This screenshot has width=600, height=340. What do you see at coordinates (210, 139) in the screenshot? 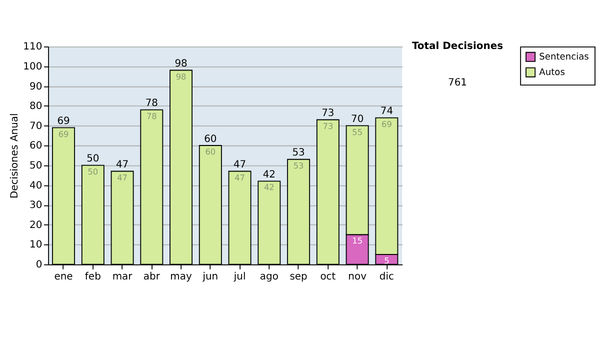
I see `total-label: 60` at bounding box center [210, 139].